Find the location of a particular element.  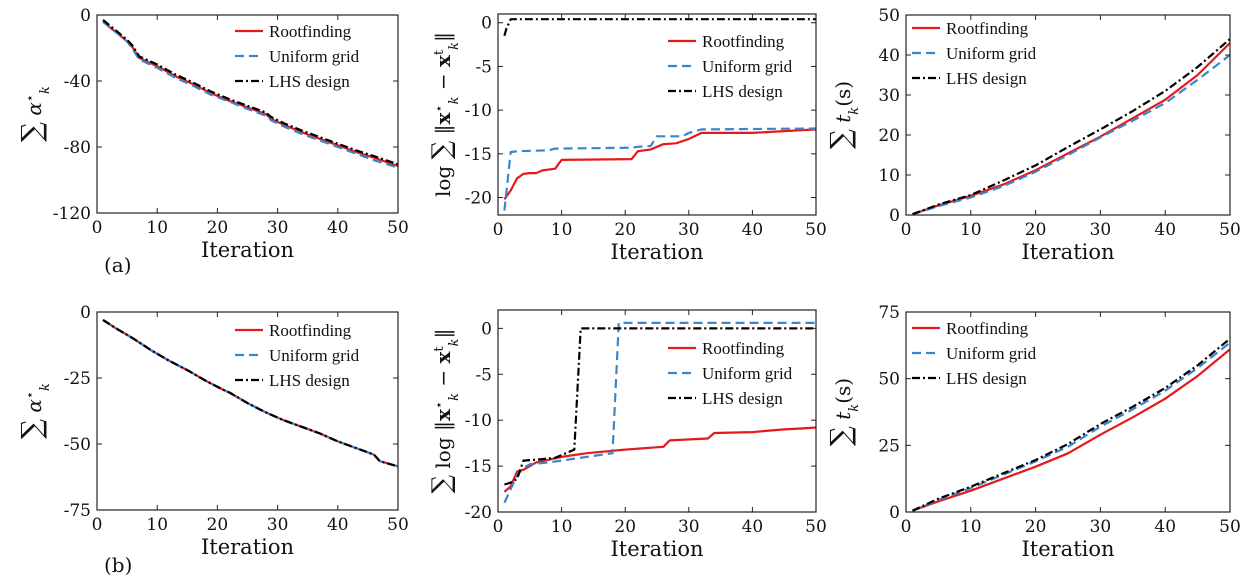

y-tick-label: 40 is located at coordinates (889, 56).